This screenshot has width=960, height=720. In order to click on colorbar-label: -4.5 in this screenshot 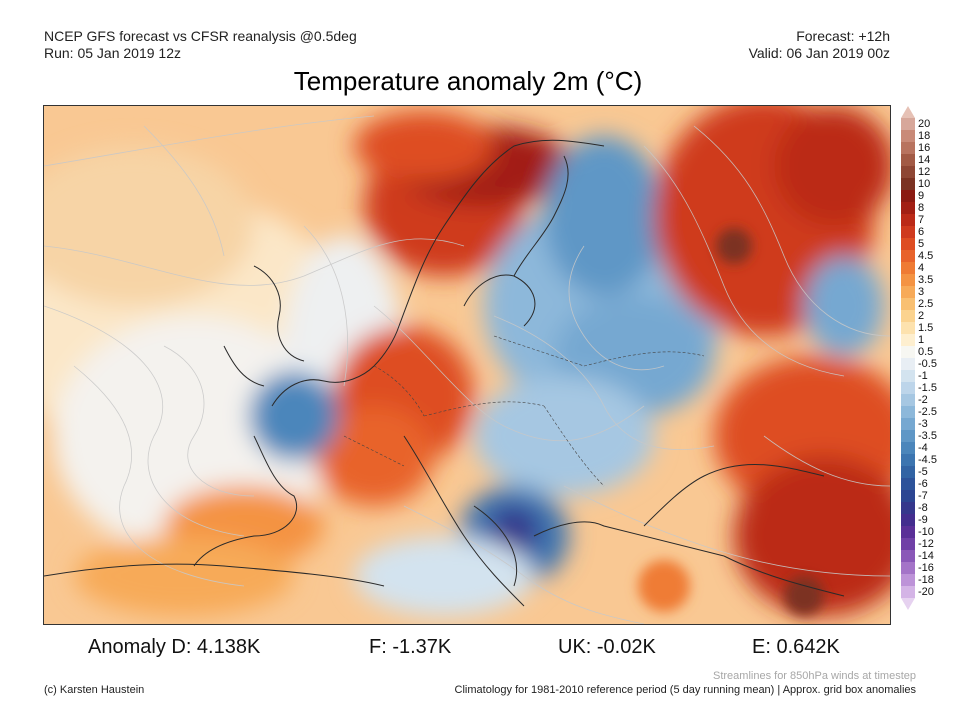, I will do `click(927, 460)`.